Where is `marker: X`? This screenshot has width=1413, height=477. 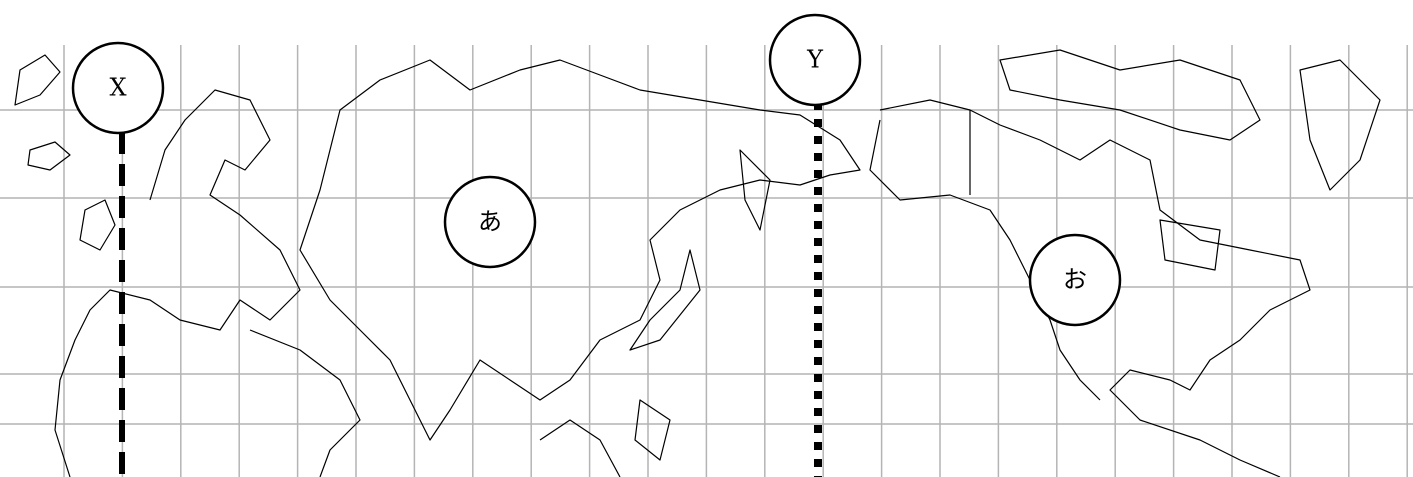
marker: X is located at coordinates (118, 88).